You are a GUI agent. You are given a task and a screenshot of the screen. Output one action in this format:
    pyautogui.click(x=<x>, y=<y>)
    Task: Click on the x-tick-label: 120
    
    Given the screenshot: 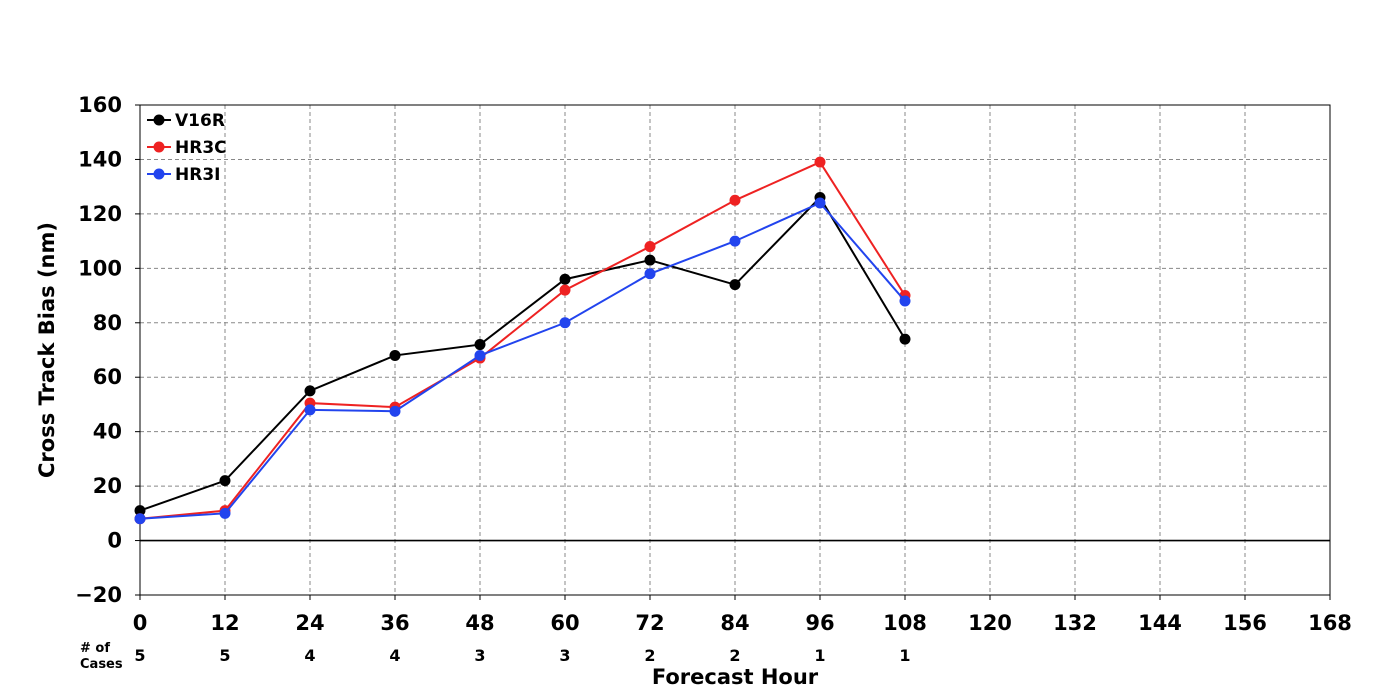 What is the action you would take?
    pyautogui.click(x=990, y=623)
    